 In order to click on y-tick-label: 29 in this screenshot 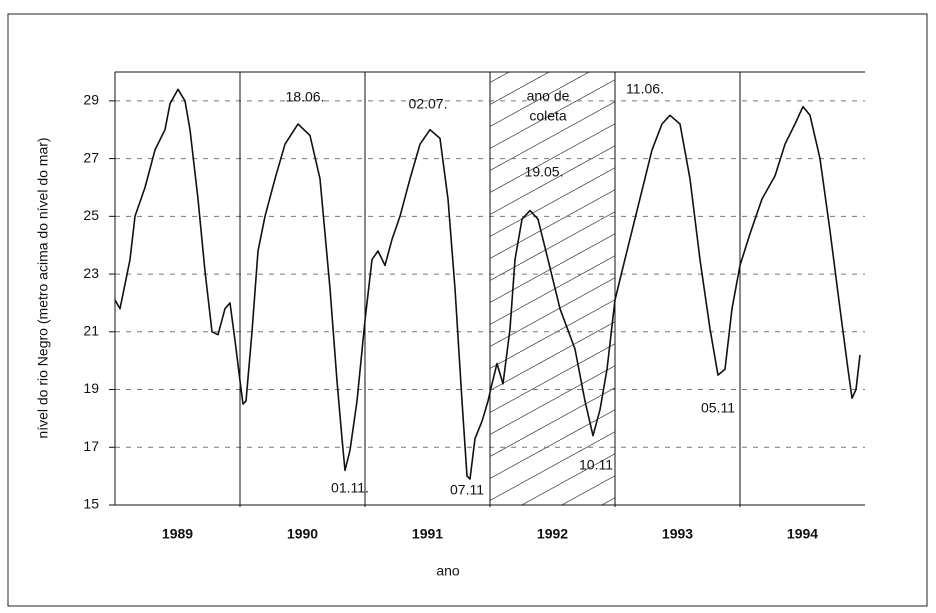, I will do `click(91, 100)`.